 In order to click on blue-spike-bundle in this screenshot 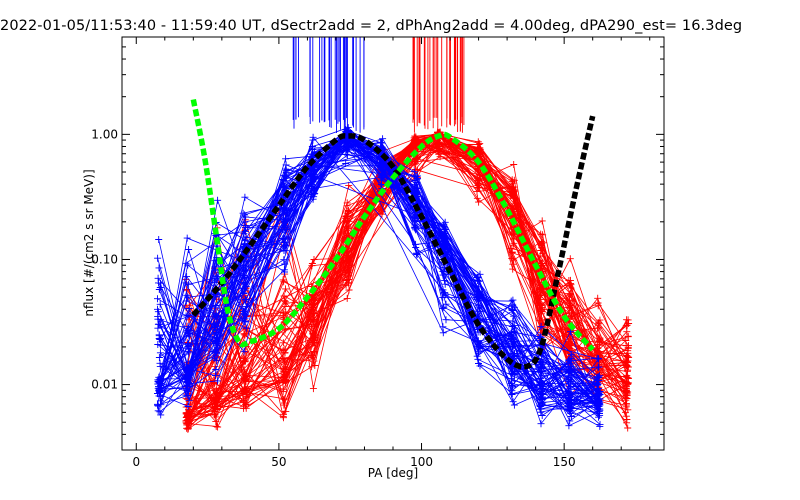, I will do `click(328, 85)`.